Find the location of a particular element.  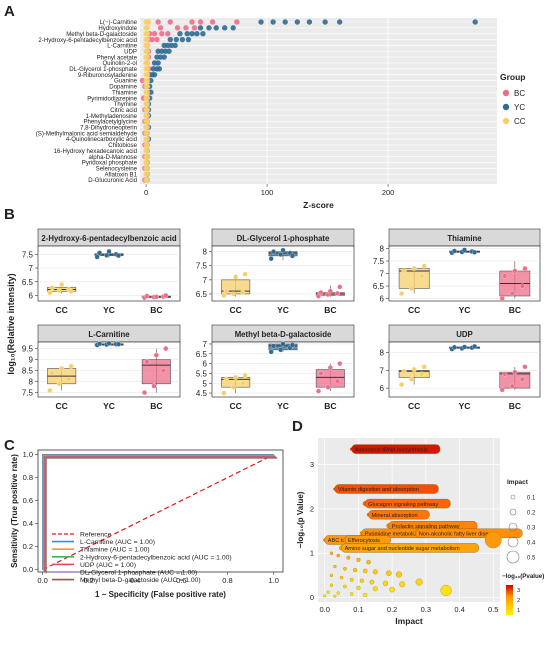

x-tick-label-d: 0.2 is located at coordinates (392, 609).